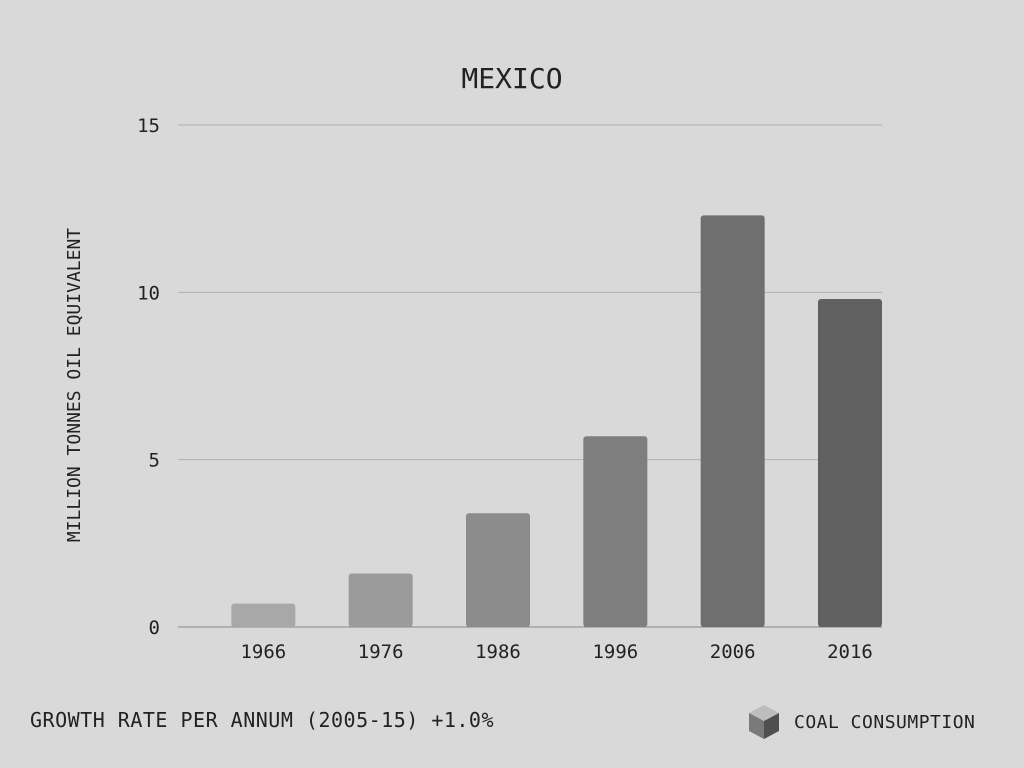  I want to click on legend-label: COAL CONSUMPTION, so click(885, 722).